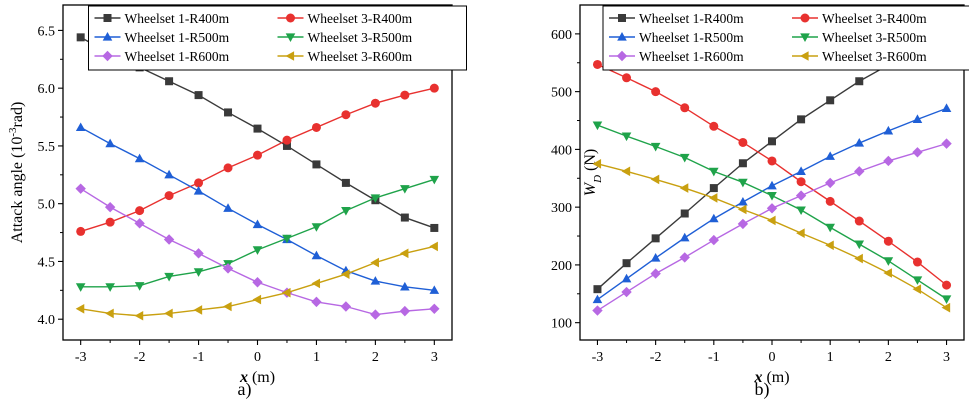  What do you see at coordinates (434, 357) in the screenshot?
I see `chart-a-x-tick-label: 3` at bounding box center [434, 357].